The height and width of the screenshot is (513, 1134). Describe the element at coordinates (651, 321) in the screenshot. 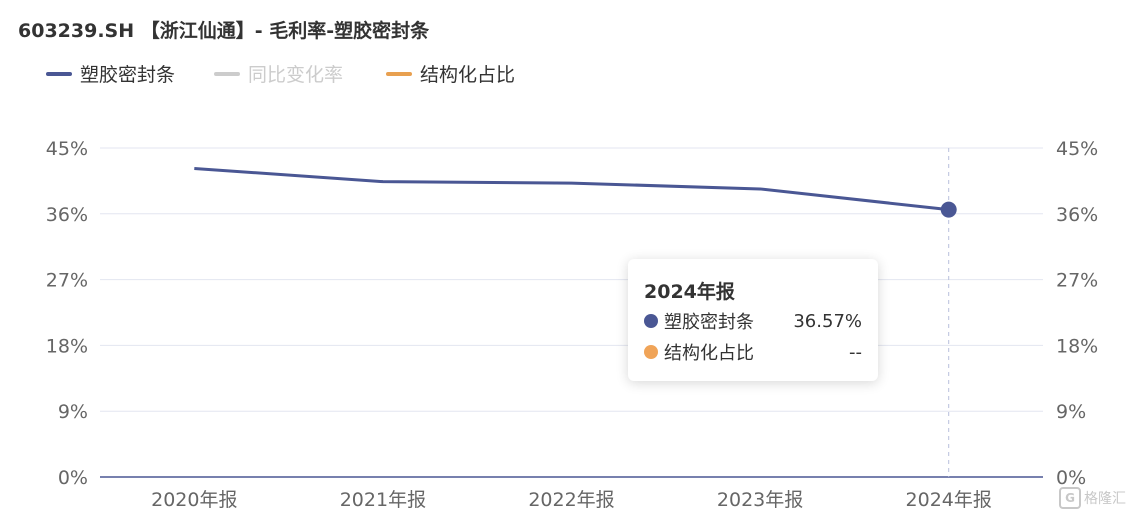

I see `tooltip-dot-plastic-seal` at that location.